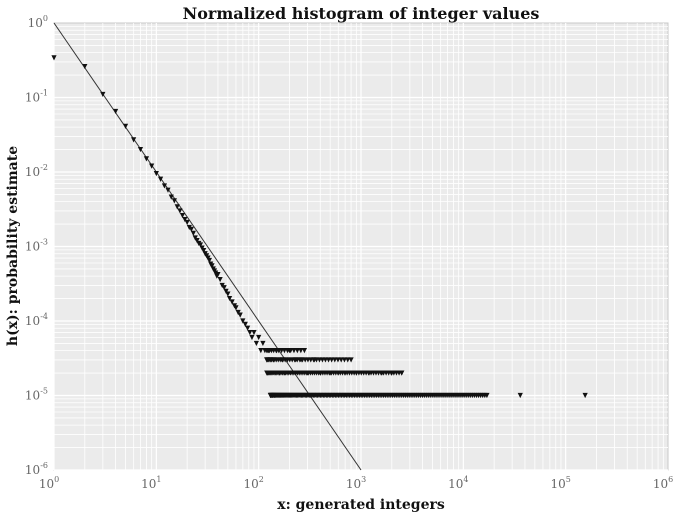 The height and width of the screenshot is (518, 683). What do you see at coordinates (253, 483) in the screenshot?
I see `x-tick-label: 10²` at bounding box center [253, 483].